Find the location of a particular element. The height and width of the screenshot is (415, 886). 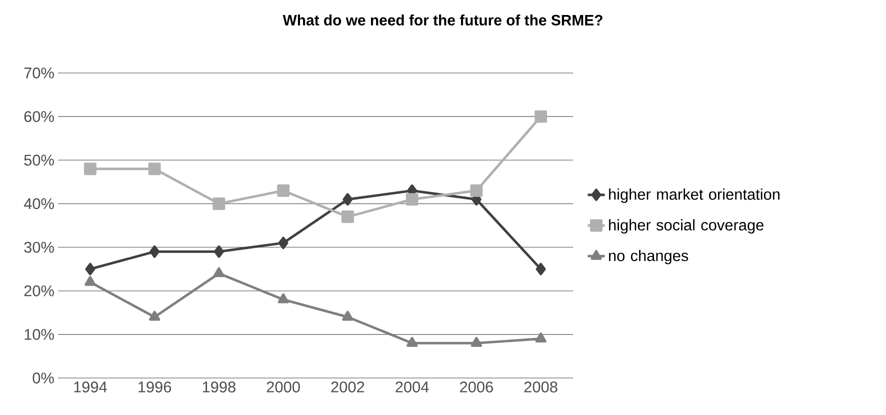

x-tick-label: 2002 is located at coordinates (347, 387).